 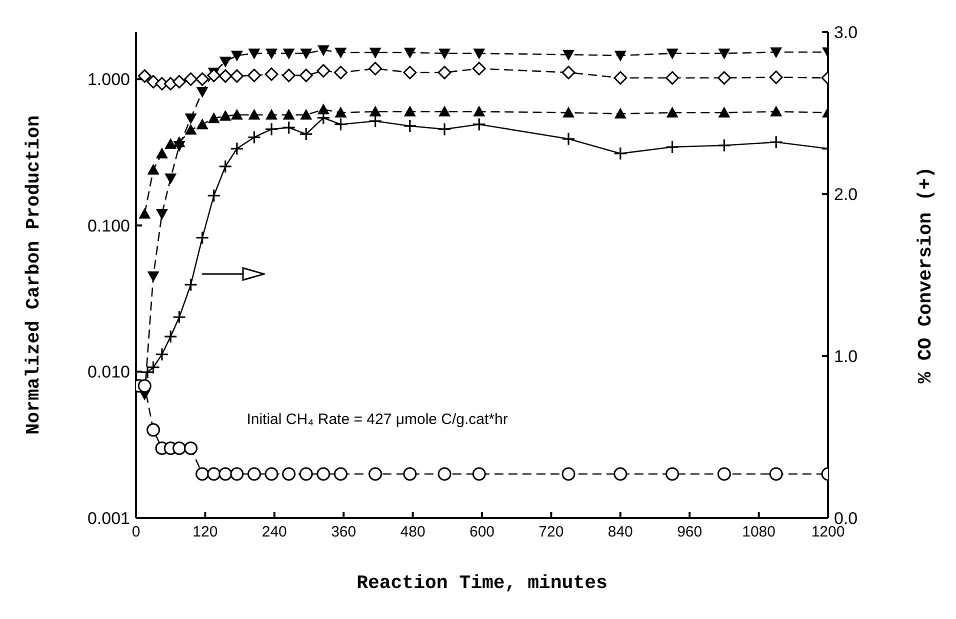 What do you see at coordinates (108, 372) in the screenshot?
I see `y-tick-label: 0.010` at bounding box center [108, 372].